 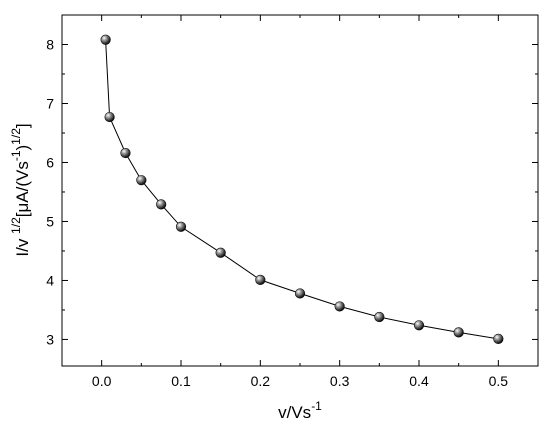 I want to click on y-tick-label: 7, so click(x=50, y=103).